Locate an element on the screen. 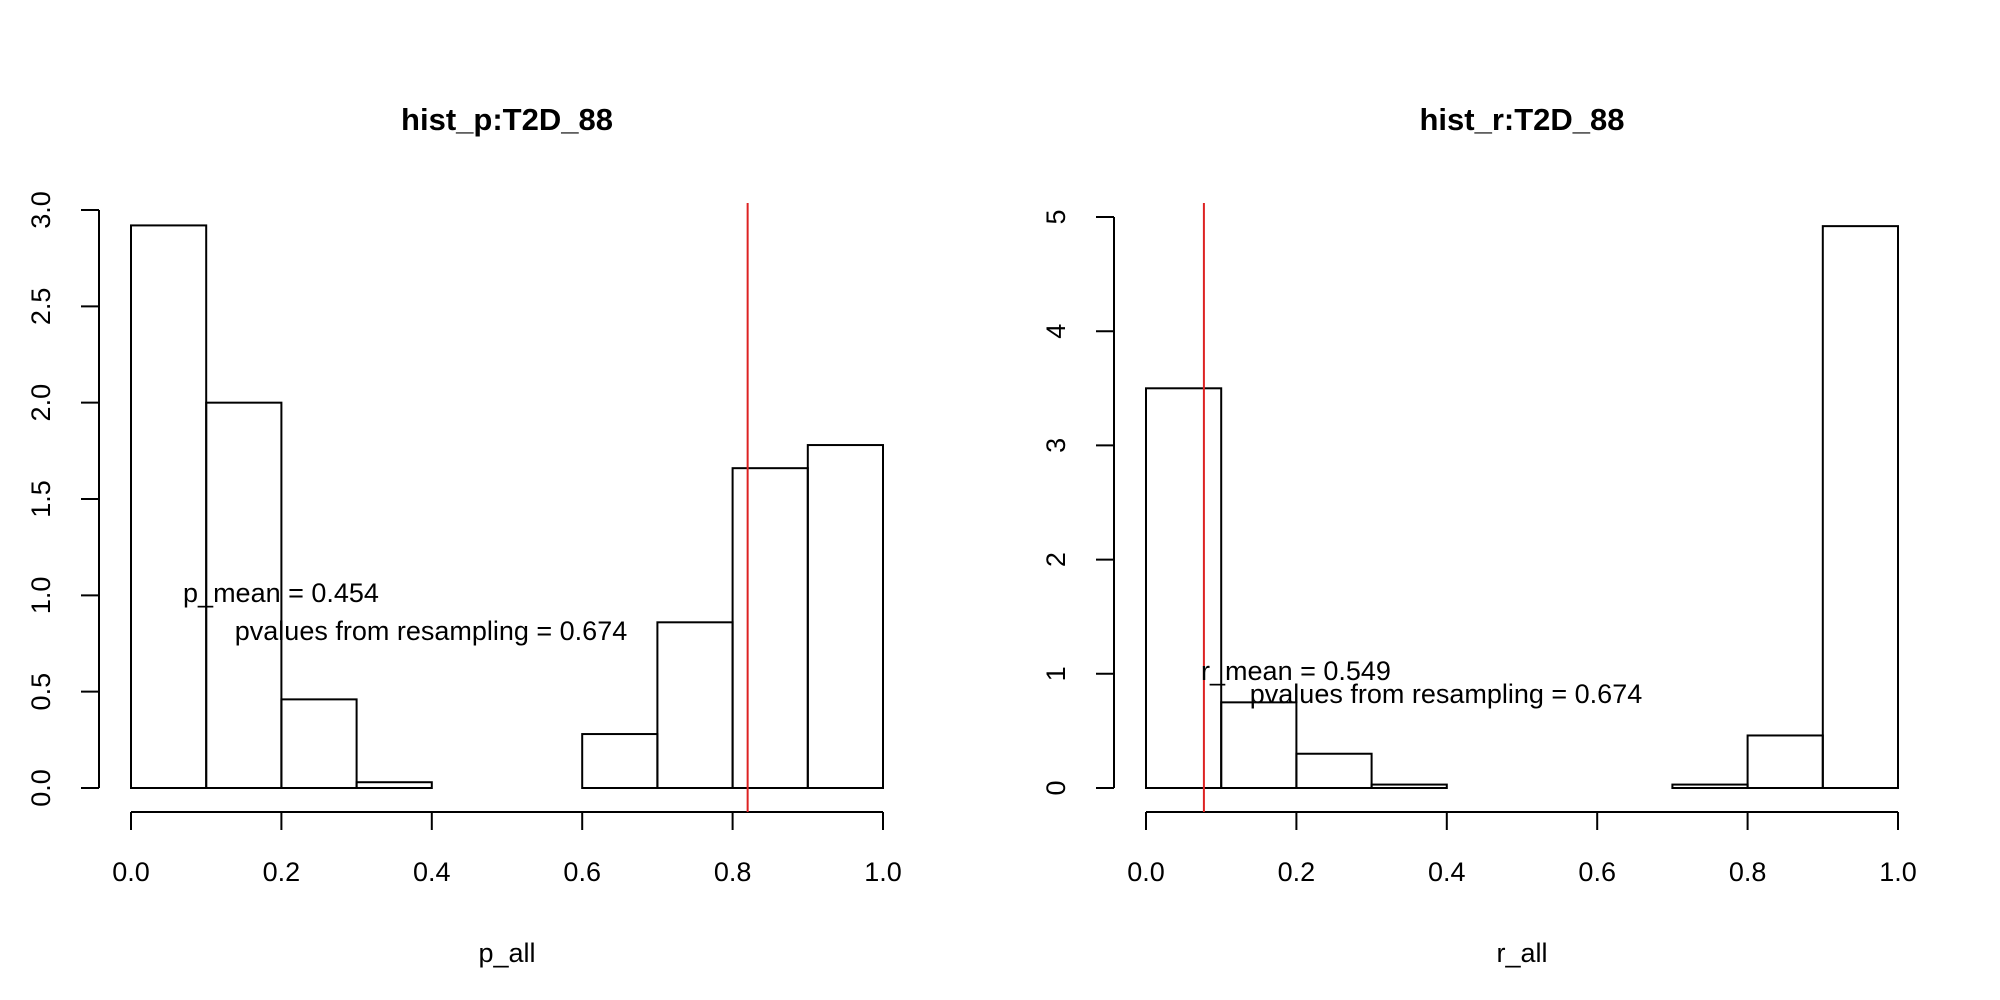  y-tick-label: 2 is located at coordinates (1056, 559).